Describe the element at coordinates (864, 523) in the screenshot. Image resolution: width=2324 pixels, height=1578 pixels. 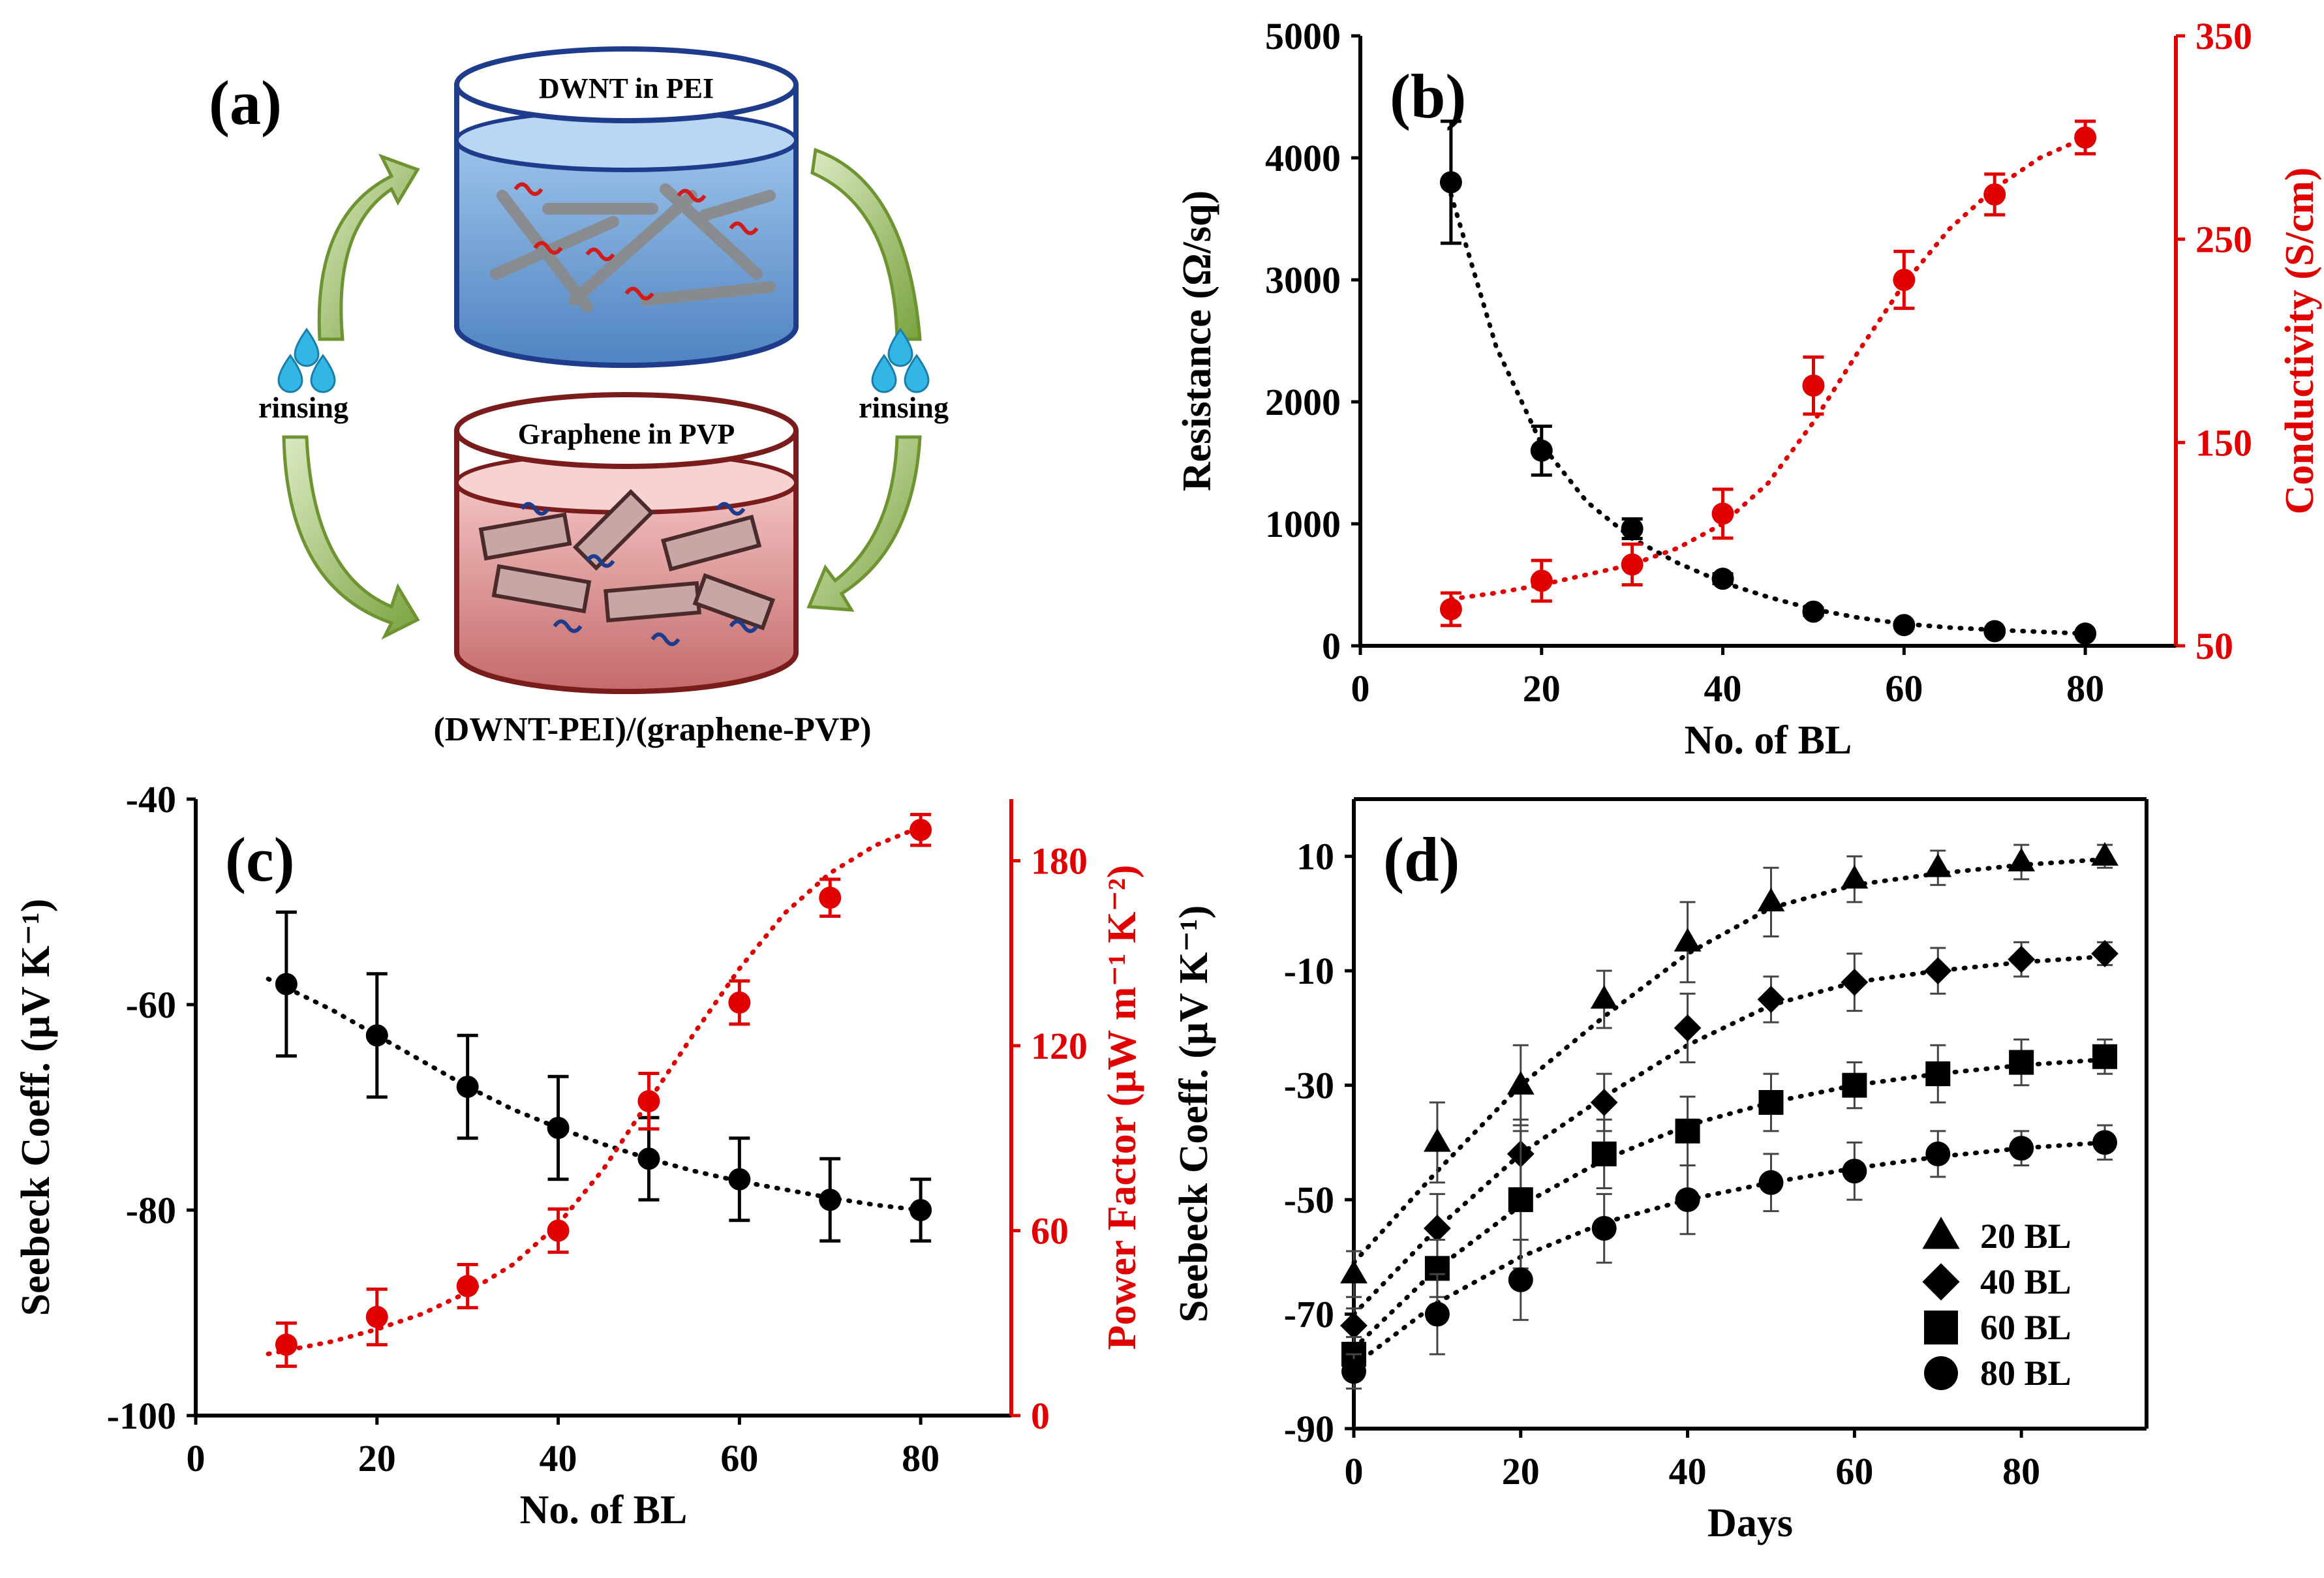
I see `arrow-right-up-icon` at that location.